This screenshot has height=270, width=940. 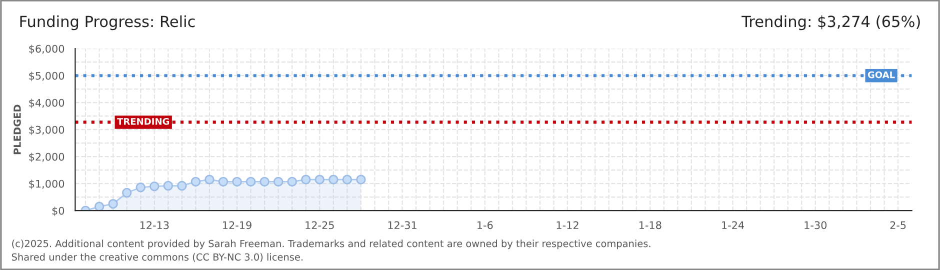 What do you see at coordinates (46, 77) in the screenshot?
I see `y-tick-label: $5,000` at bounding box center [46, 77].